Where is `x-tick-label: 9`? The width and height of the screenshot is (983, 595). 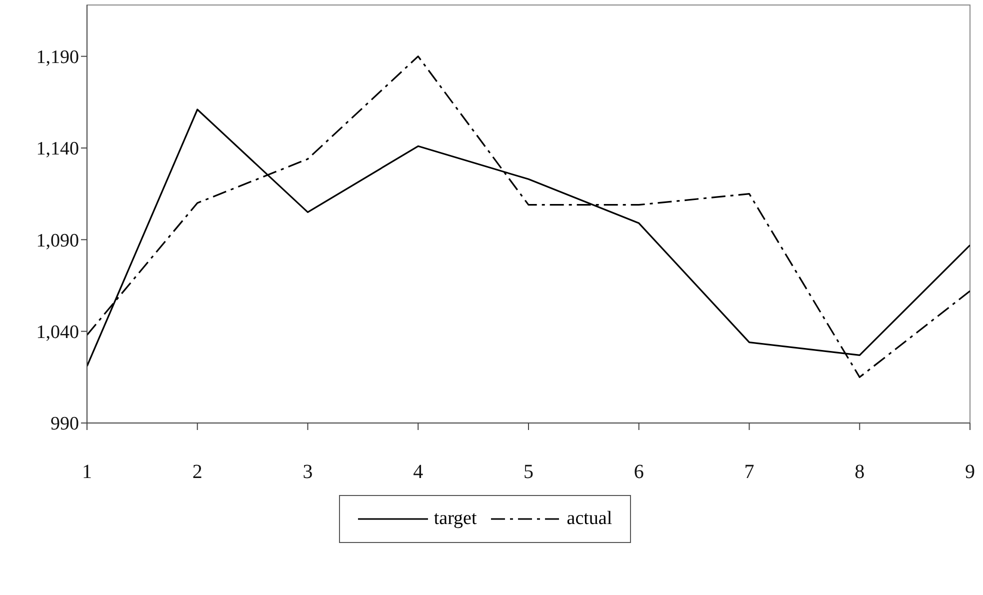
x-tick-label: 9 is located at coordinates (970, 472).